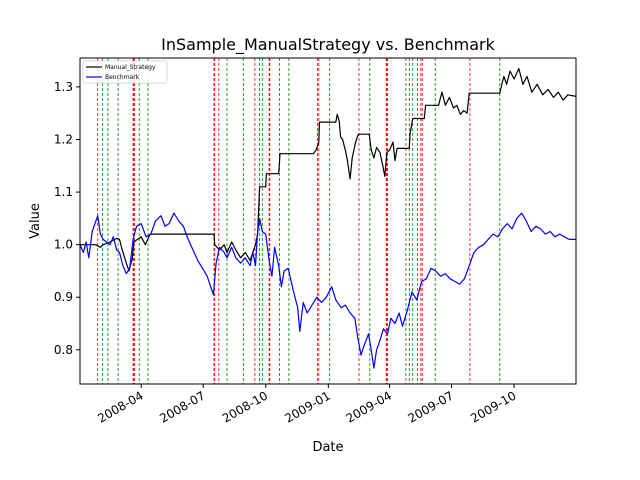  What do you see at coordinates (328, 45) in the screenshot?
I see `chart-title: InSample_ManualStrategy vs. Benchmark` at bounding box center [328, 45].